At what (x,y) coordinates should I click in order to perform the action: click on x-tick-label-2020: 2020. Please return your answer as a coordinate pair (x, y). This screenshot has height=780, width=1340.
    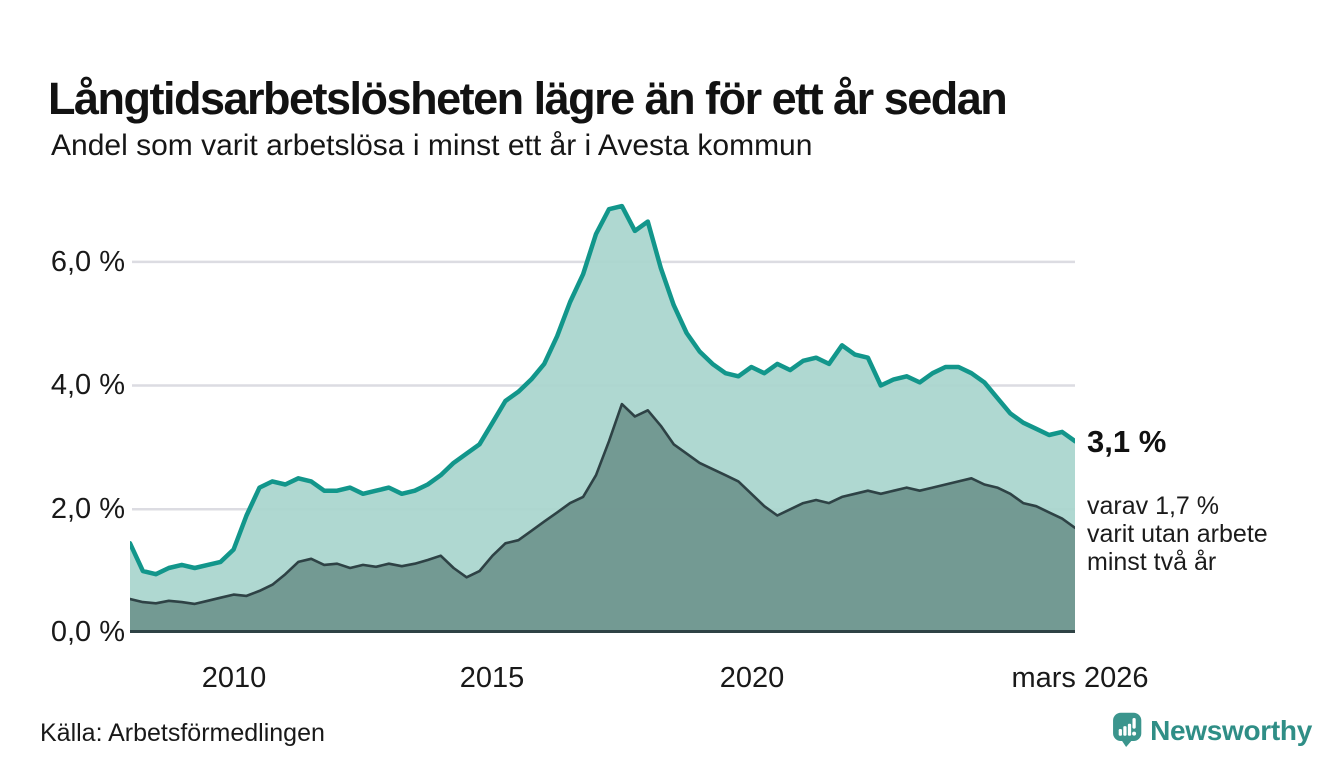
    Looking at the image, I should click on (752, 678).